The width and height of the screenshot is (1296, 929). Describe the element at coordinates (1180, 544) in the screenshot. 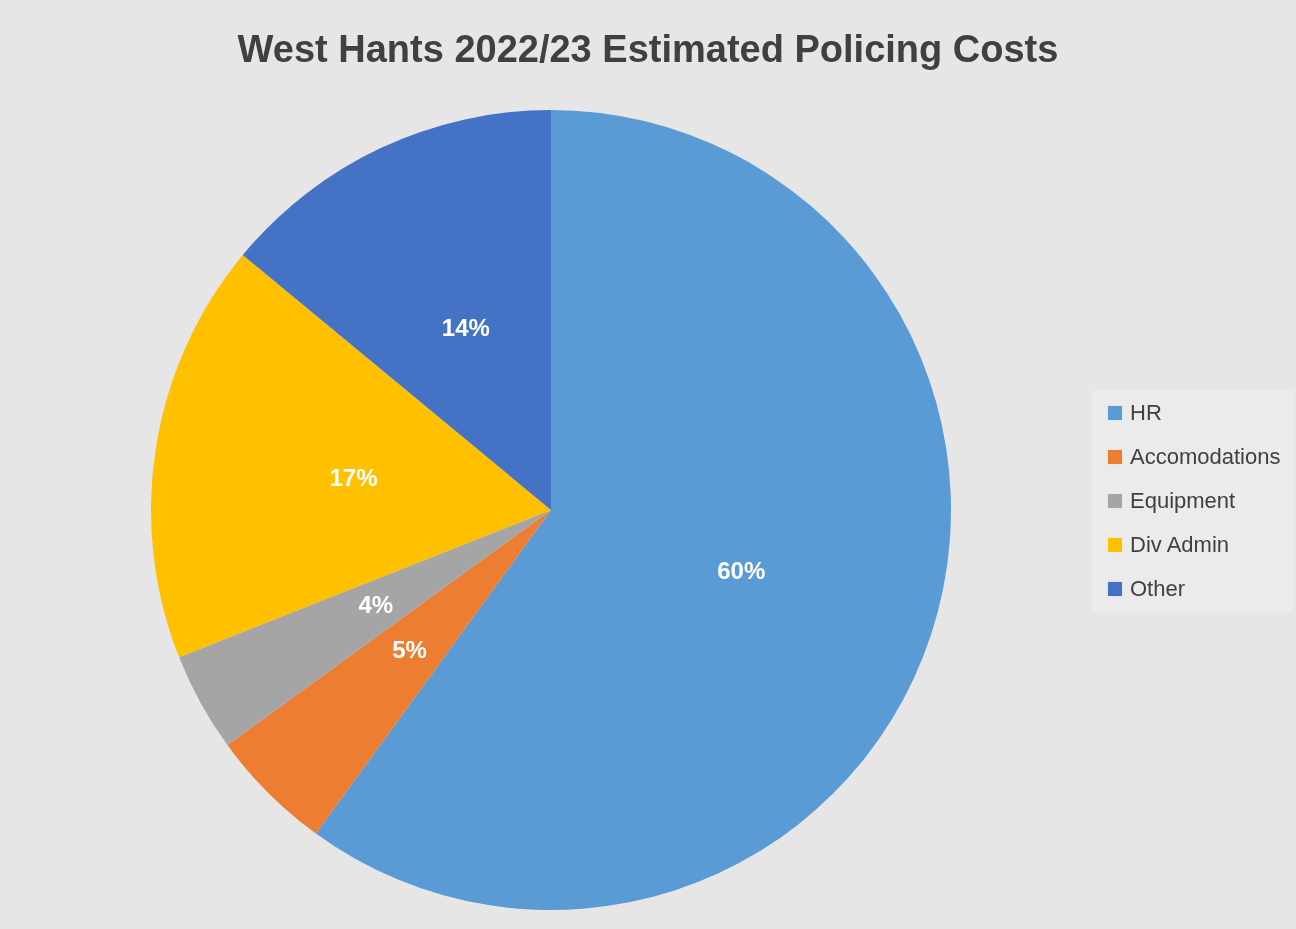

I see `legend-label: Div Admin` at that location.